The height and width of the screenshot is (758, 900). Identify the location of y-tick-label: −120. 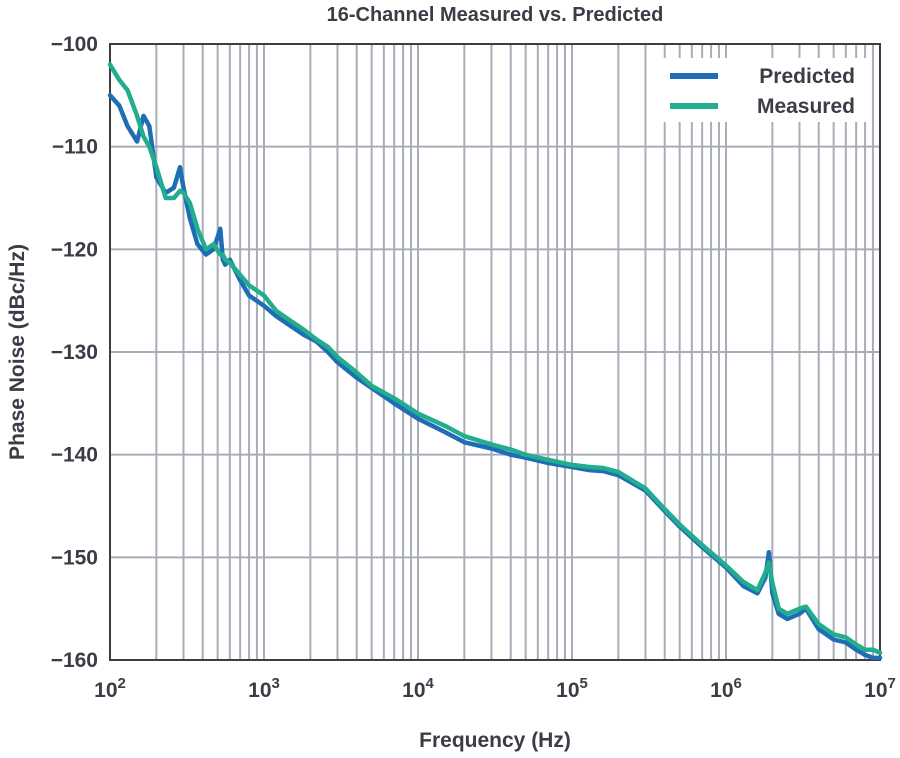
(74, 249).